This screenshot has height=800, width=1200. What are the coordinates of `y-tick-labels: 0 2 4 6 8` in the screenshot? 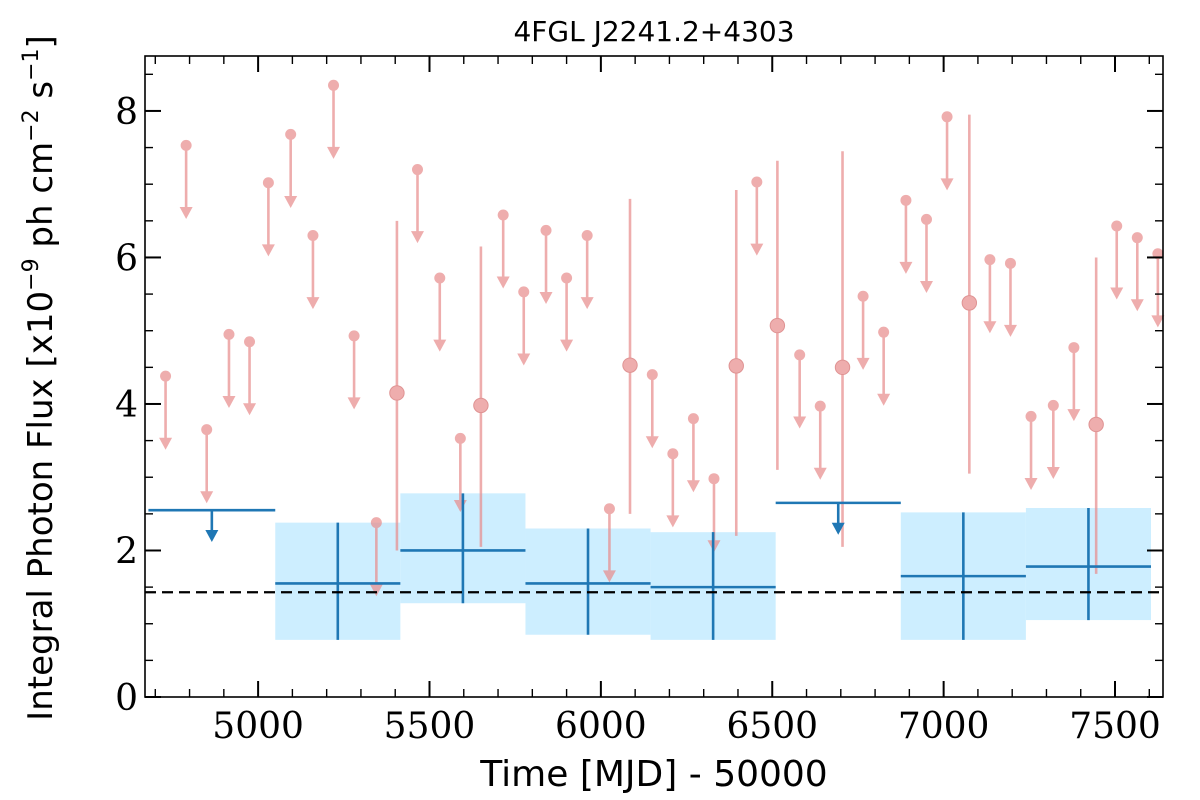 It's located at (126, 405).